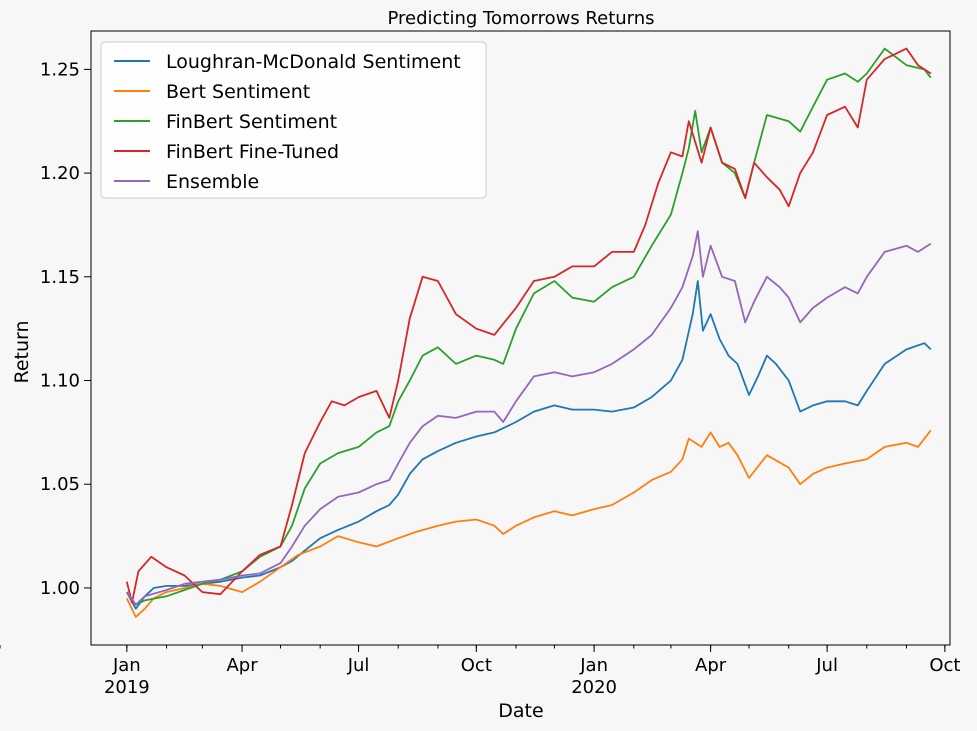 The height and width of the screenshot is (731, 977). What do you see at coordinates (313, 62) in the screenshot?
I see `legend-label-0: Loughran-McDonald Sentiment` at bounding box center [313, 62].